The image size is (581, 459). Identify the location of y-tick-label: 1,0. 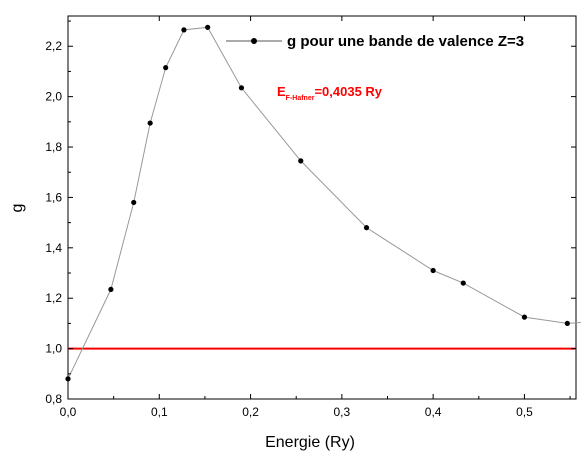
(53, 349).